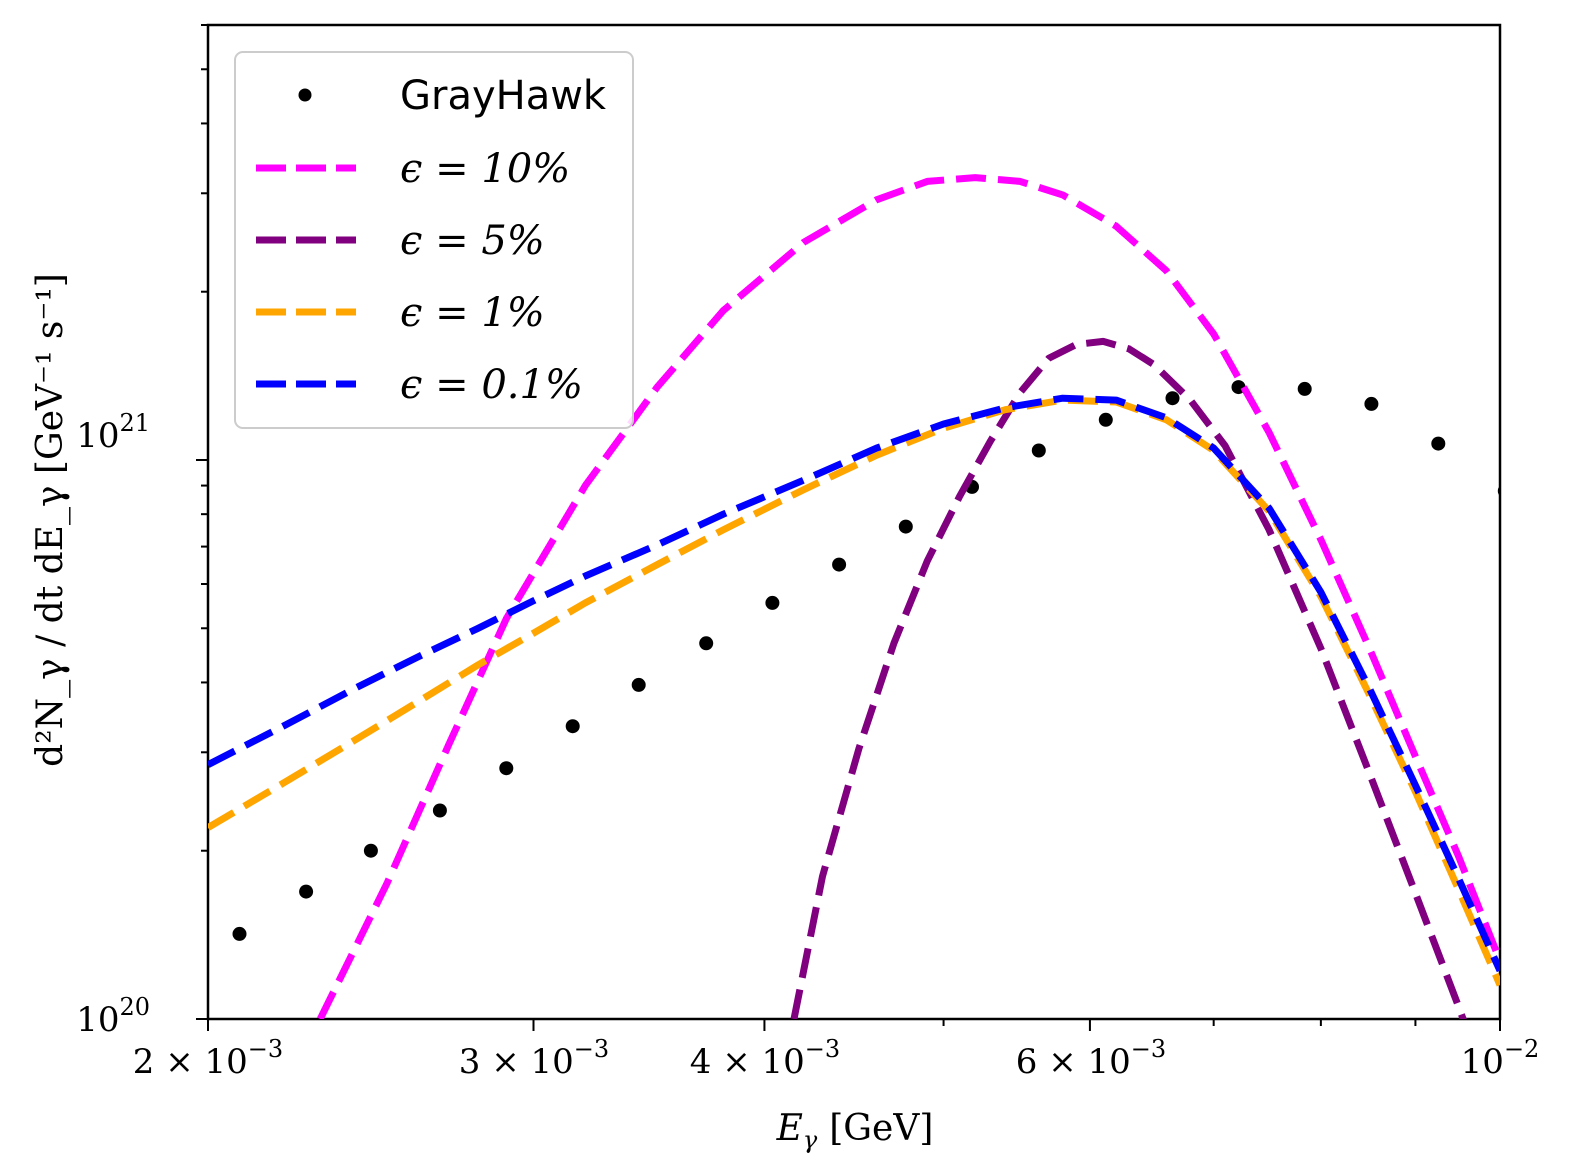 The image size is (1576, 1176). Describe the element at coordinates (472, 313) in the screenshot. I see `legend-label-eps-1: ϵ = 1%` at that location.